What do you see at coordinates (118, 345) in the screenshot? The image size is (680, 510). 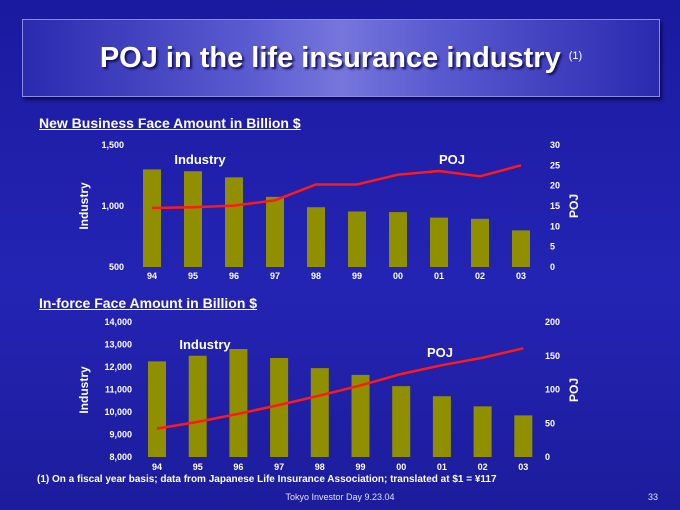 I see `left-tick-label: 13,000` at bounding box center [118, 345].